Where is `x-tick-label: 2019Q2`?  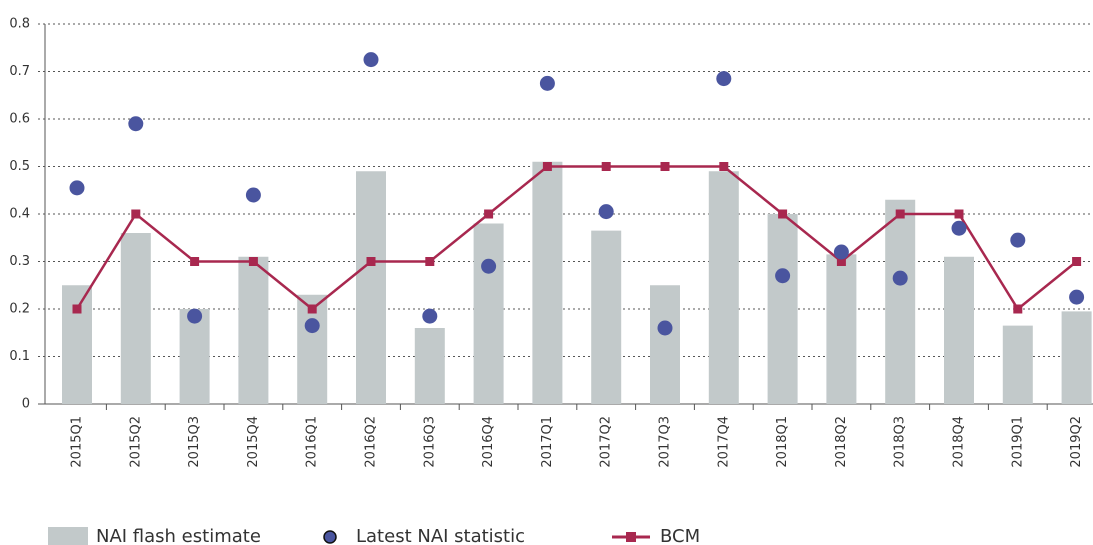 x-tick-label: 2019Q2 is located at coordinates (1076, 442).